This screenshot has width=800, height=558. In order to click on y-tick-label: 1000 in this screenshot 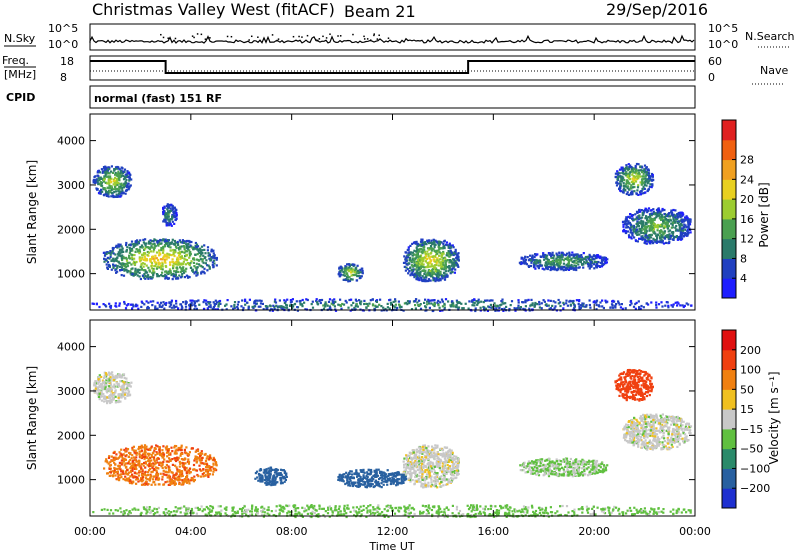, I will do `click(71, 274)`.